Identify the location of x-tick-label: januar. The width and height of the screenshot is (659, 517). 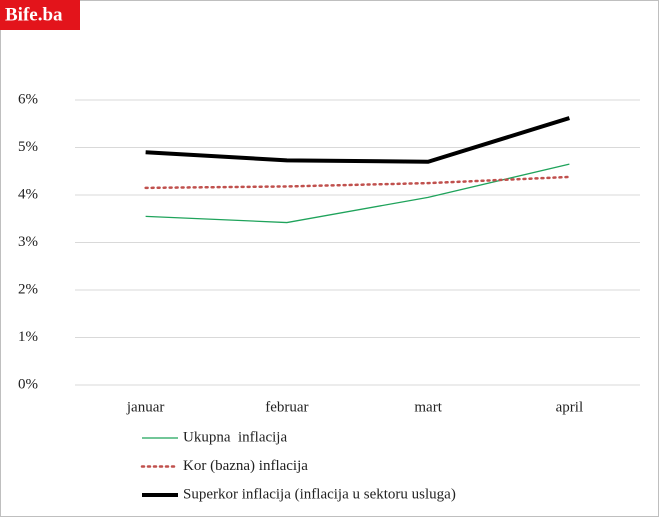
(145, 407).